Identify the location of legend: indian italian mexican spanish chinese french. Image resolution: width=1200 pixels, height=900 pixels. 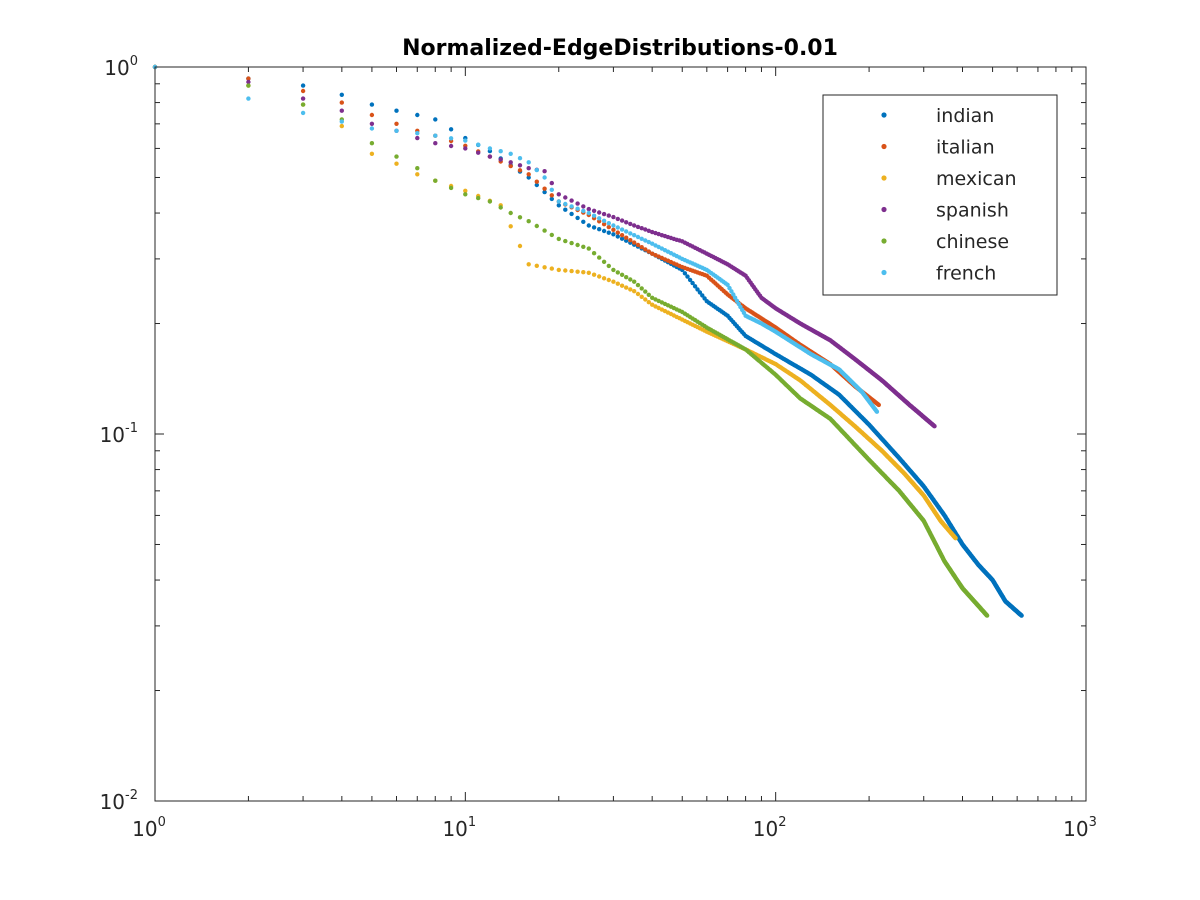
(940, 195).